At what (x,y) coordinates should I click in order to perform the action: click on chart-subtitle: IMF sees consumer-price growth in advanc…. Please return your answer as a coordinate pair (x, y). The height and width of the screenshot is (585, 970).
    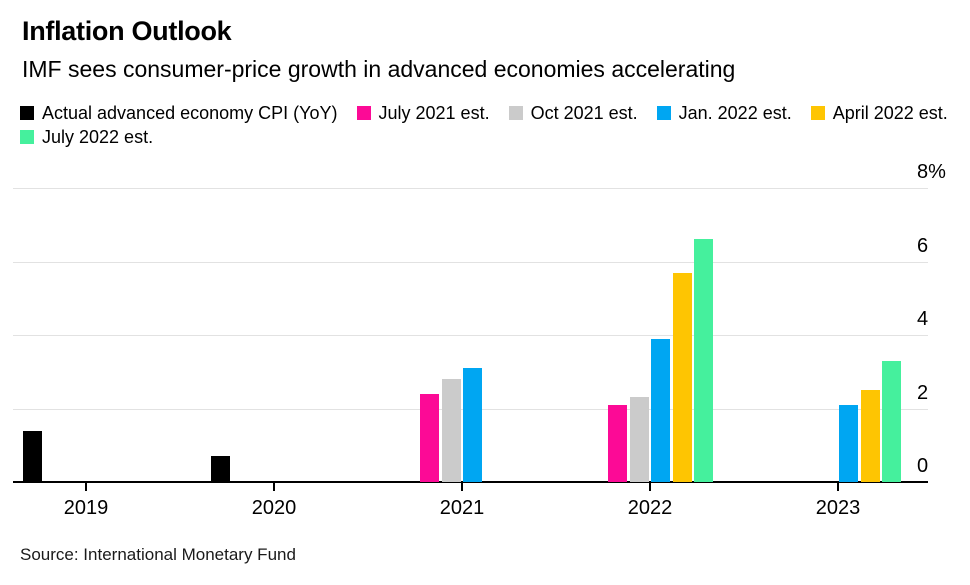
    Looking at the image, I should click on (379, 69).